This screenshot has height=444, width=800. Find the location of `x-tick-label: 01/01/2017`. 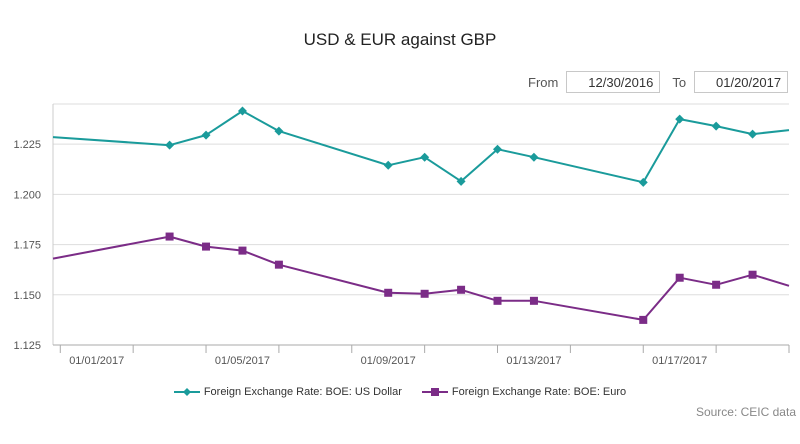

x-tick-label: 01/01/2017 is located at coordinates (96, 361).